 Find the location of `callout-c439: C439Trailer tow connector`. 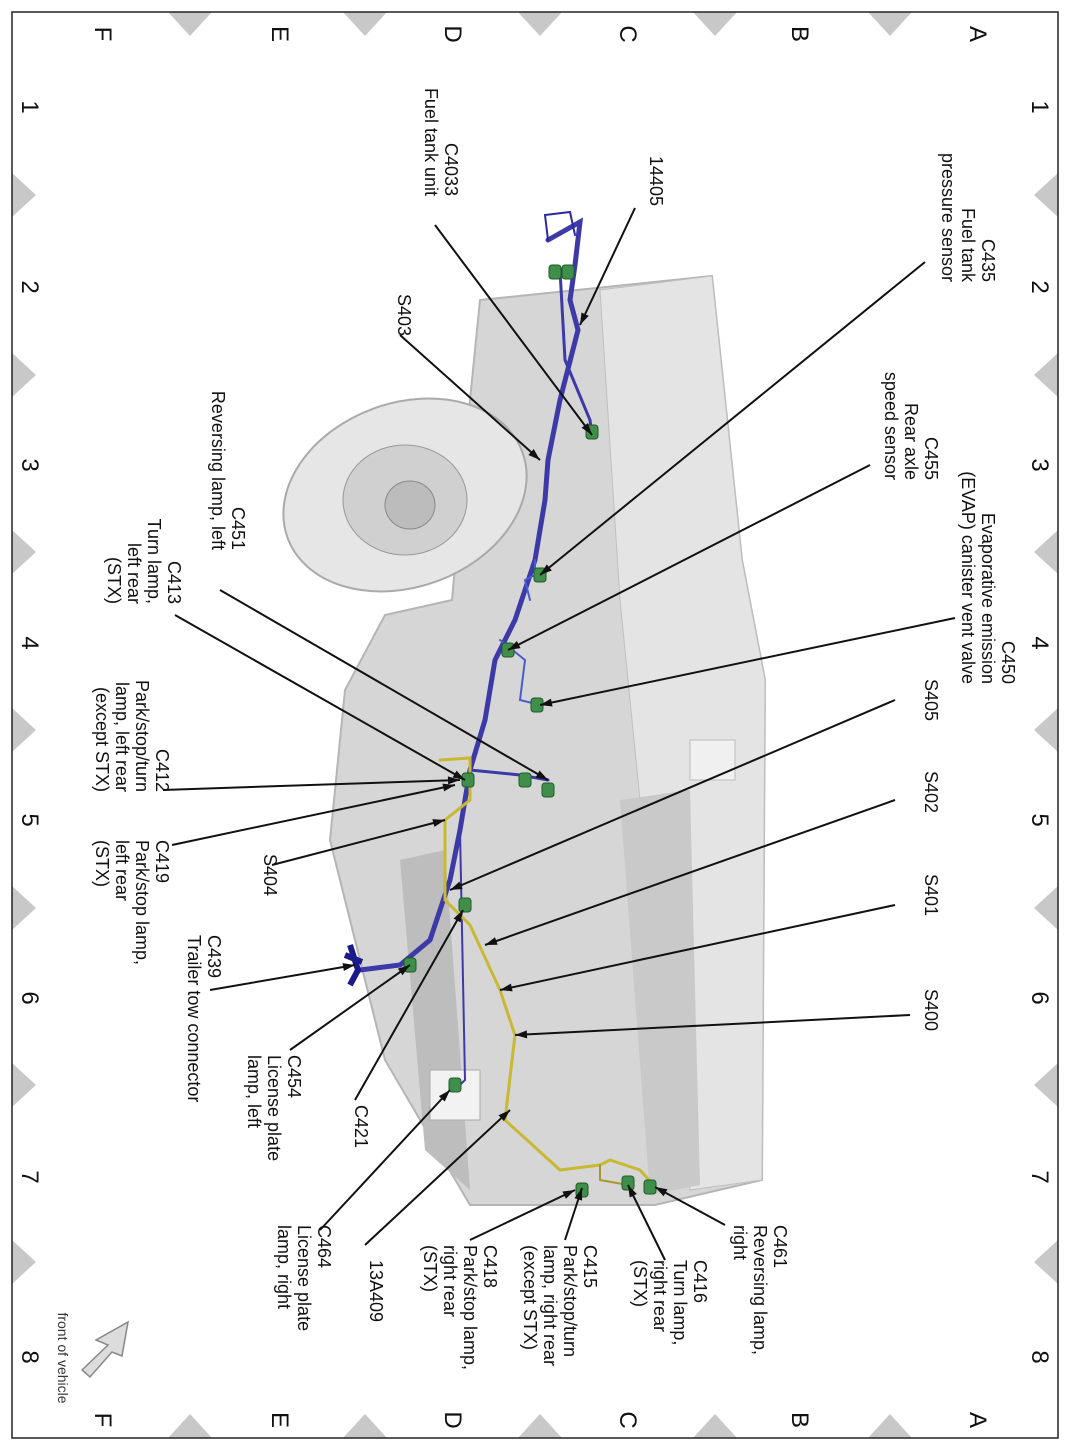

callout-c439: C439Trailer tow connector is located at coordinates (204, 1018).